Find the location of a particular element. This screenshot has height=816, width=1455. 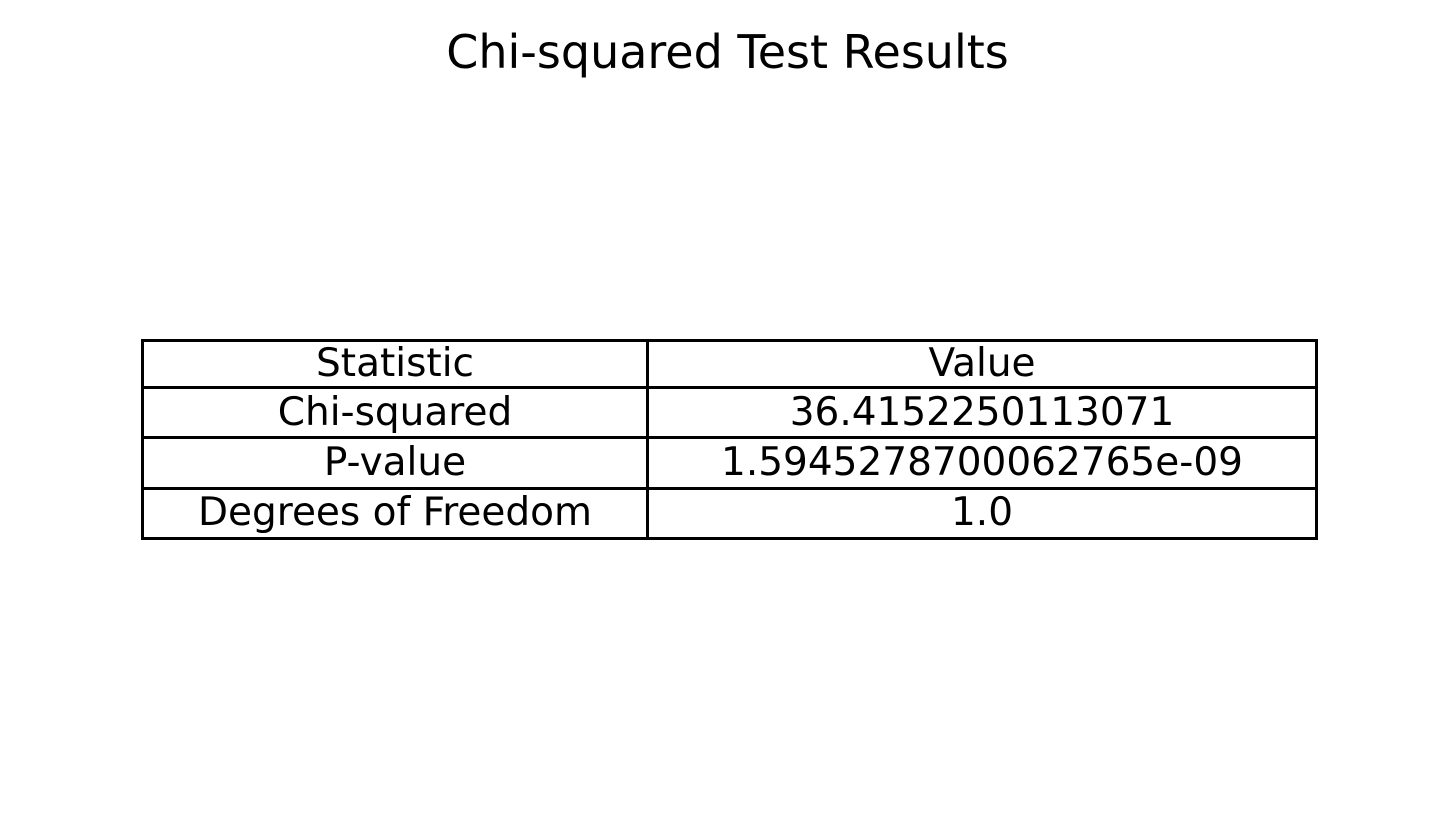

chart-title: Chi-squared Test Results is located at coordinates (727, 52).